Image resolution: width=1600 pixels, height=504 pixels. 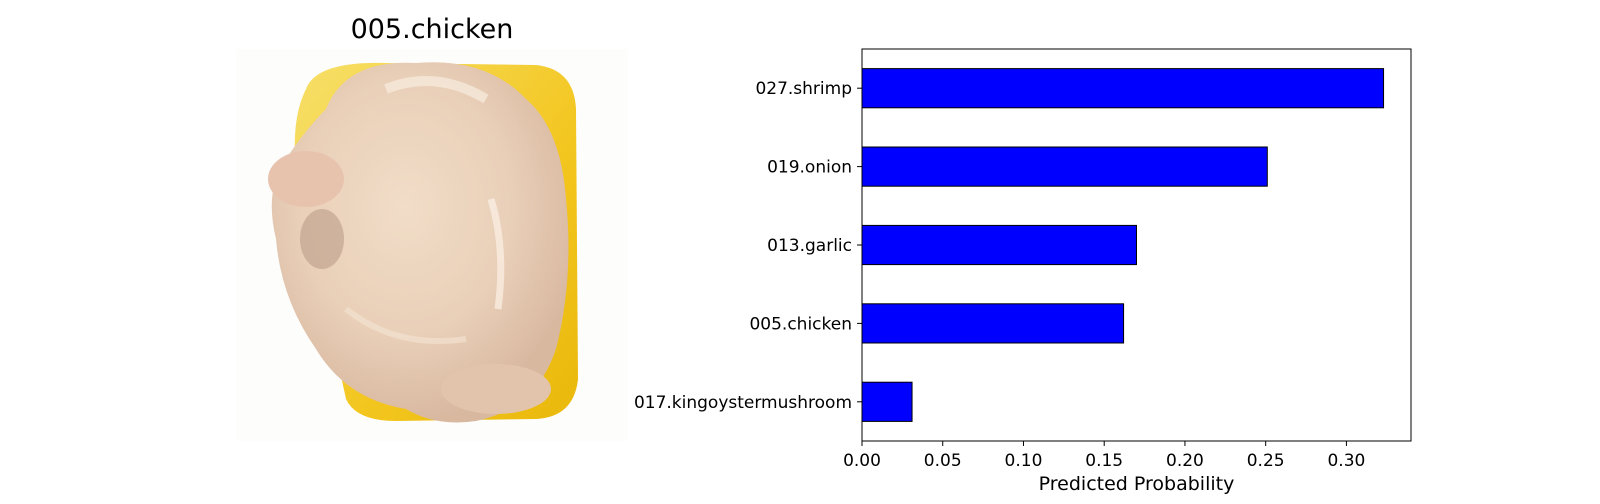 What do you see at coordinates (1104, 461) in the screenshot?
I see `x-tick-label: 0.15` at bounding box center [1104, 461].